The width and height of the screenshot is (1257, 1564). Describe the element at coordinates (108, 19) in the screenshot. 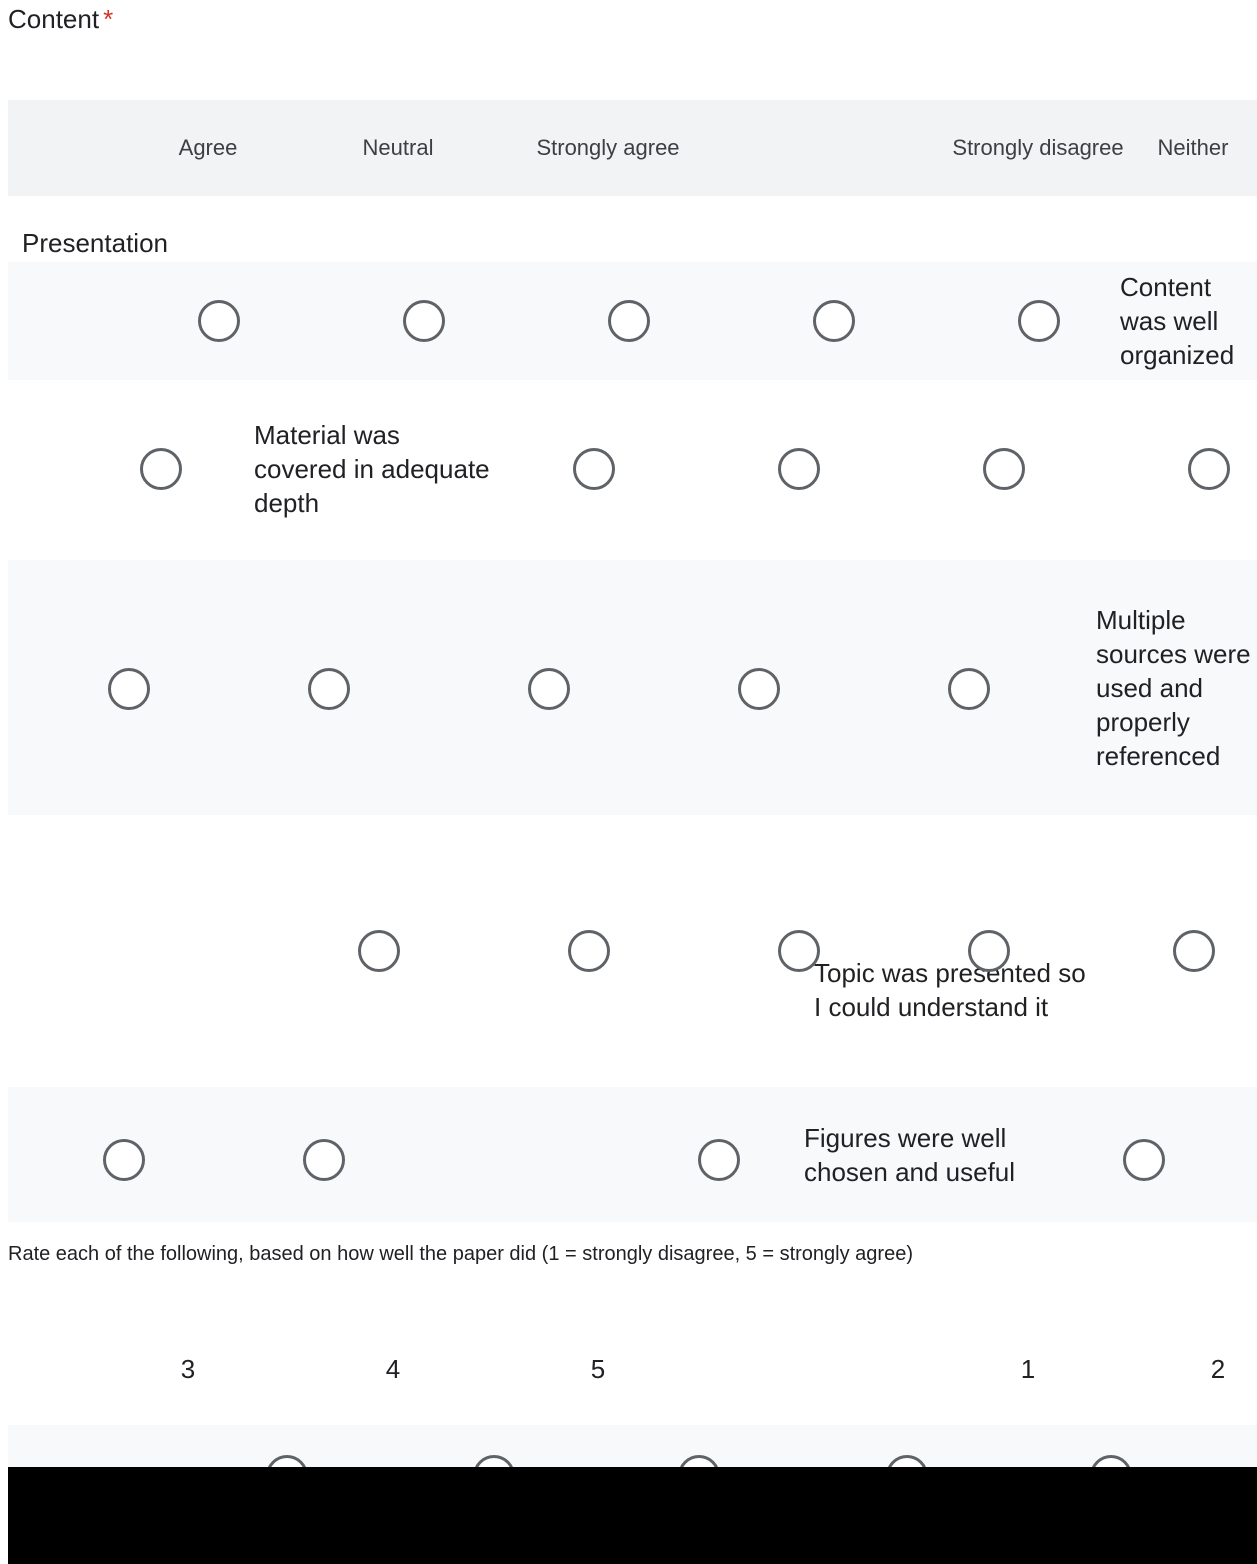

I see `required-asterisk: *` at that location.